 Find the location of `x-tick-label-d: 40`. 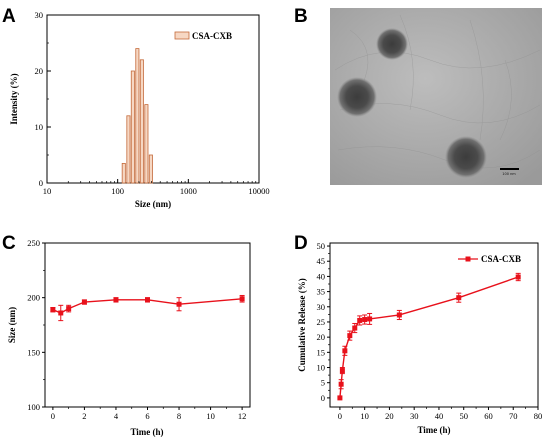

x-tick-label-d: 40 is located at coordinates (439, 416).